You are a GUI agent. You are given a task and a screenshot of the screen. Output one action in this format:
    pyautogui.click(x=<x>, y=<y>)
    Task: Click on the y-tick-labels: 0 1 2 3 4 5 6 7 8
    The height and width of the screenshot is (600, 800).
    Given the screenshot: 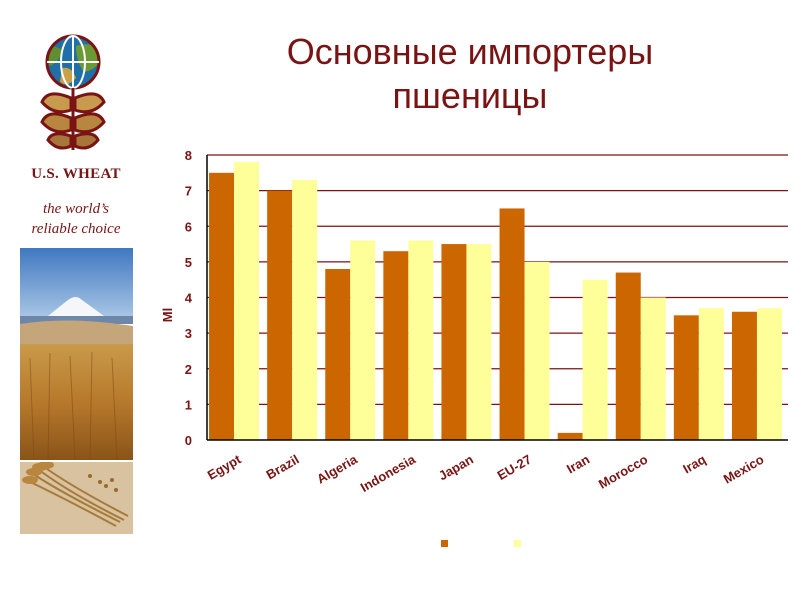 What is the action you would take?
    pyautogui.click(x=189, y=298)
    